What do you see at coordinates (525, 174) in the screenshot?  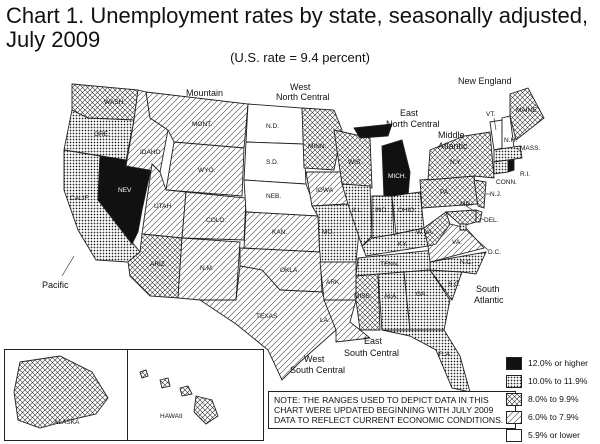 I see `label-ri: R.I.` at bounding box center [525, 174].